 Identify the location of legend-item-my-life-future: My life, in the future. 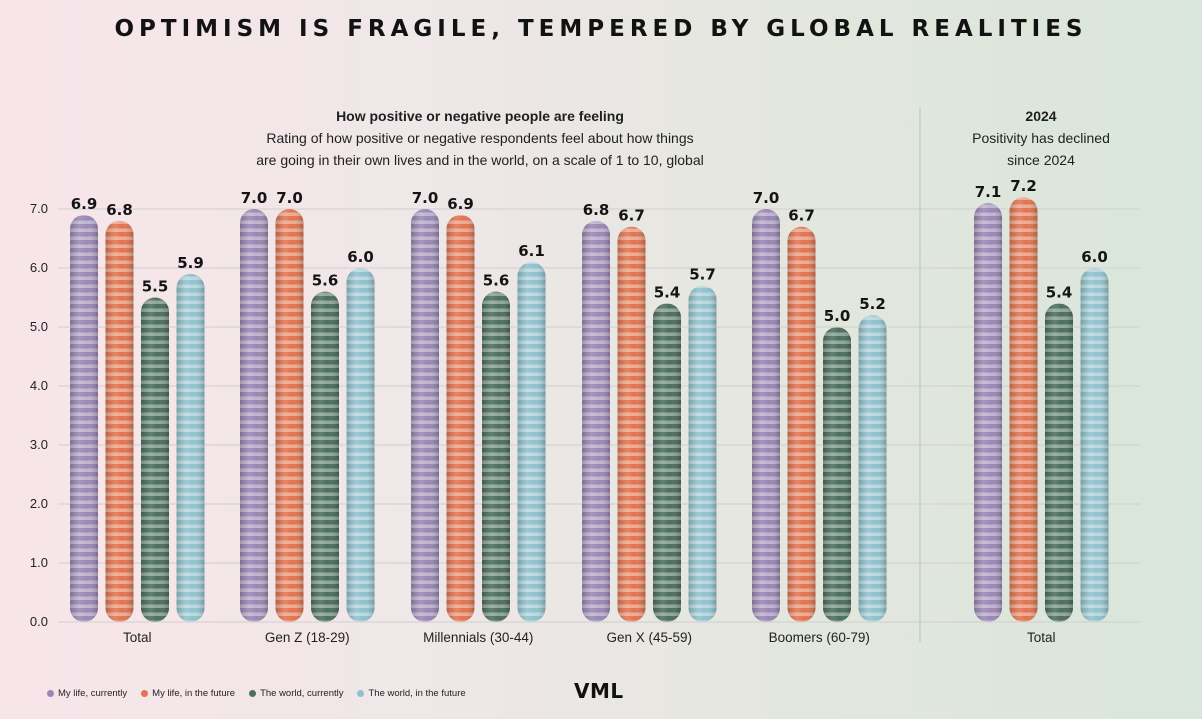
(188, 693).